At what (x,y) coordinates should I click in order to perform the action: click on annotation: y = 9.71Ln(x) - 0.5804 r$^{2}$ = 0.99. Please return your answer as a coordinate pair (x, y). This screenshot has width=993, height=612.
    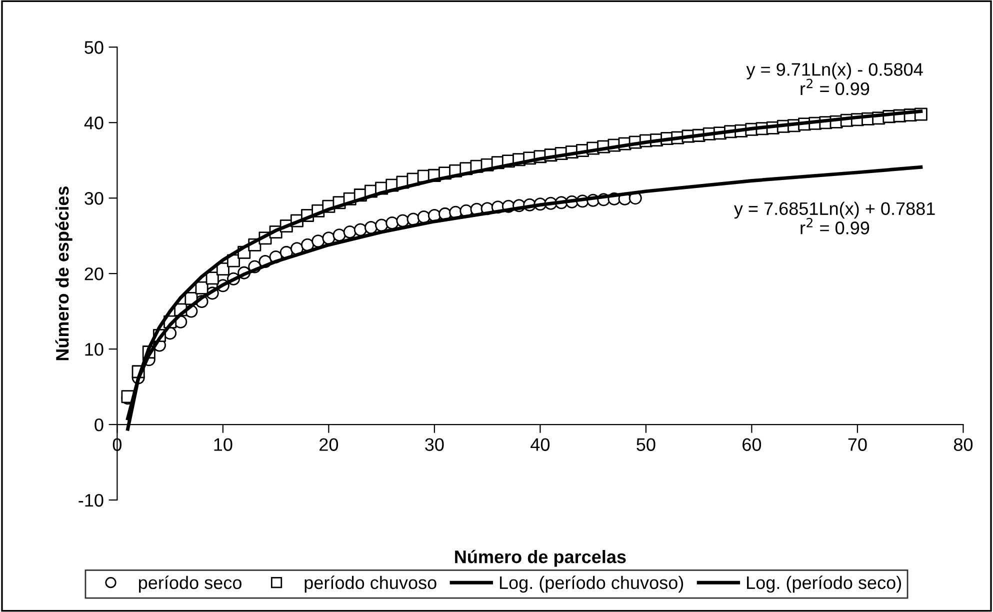
    Looking at the image, I should click on (834, 79).